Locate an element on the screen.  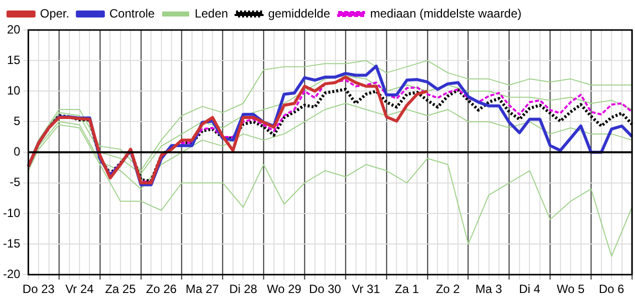
legend-label: Oper. is located at coordinates (55, 13).